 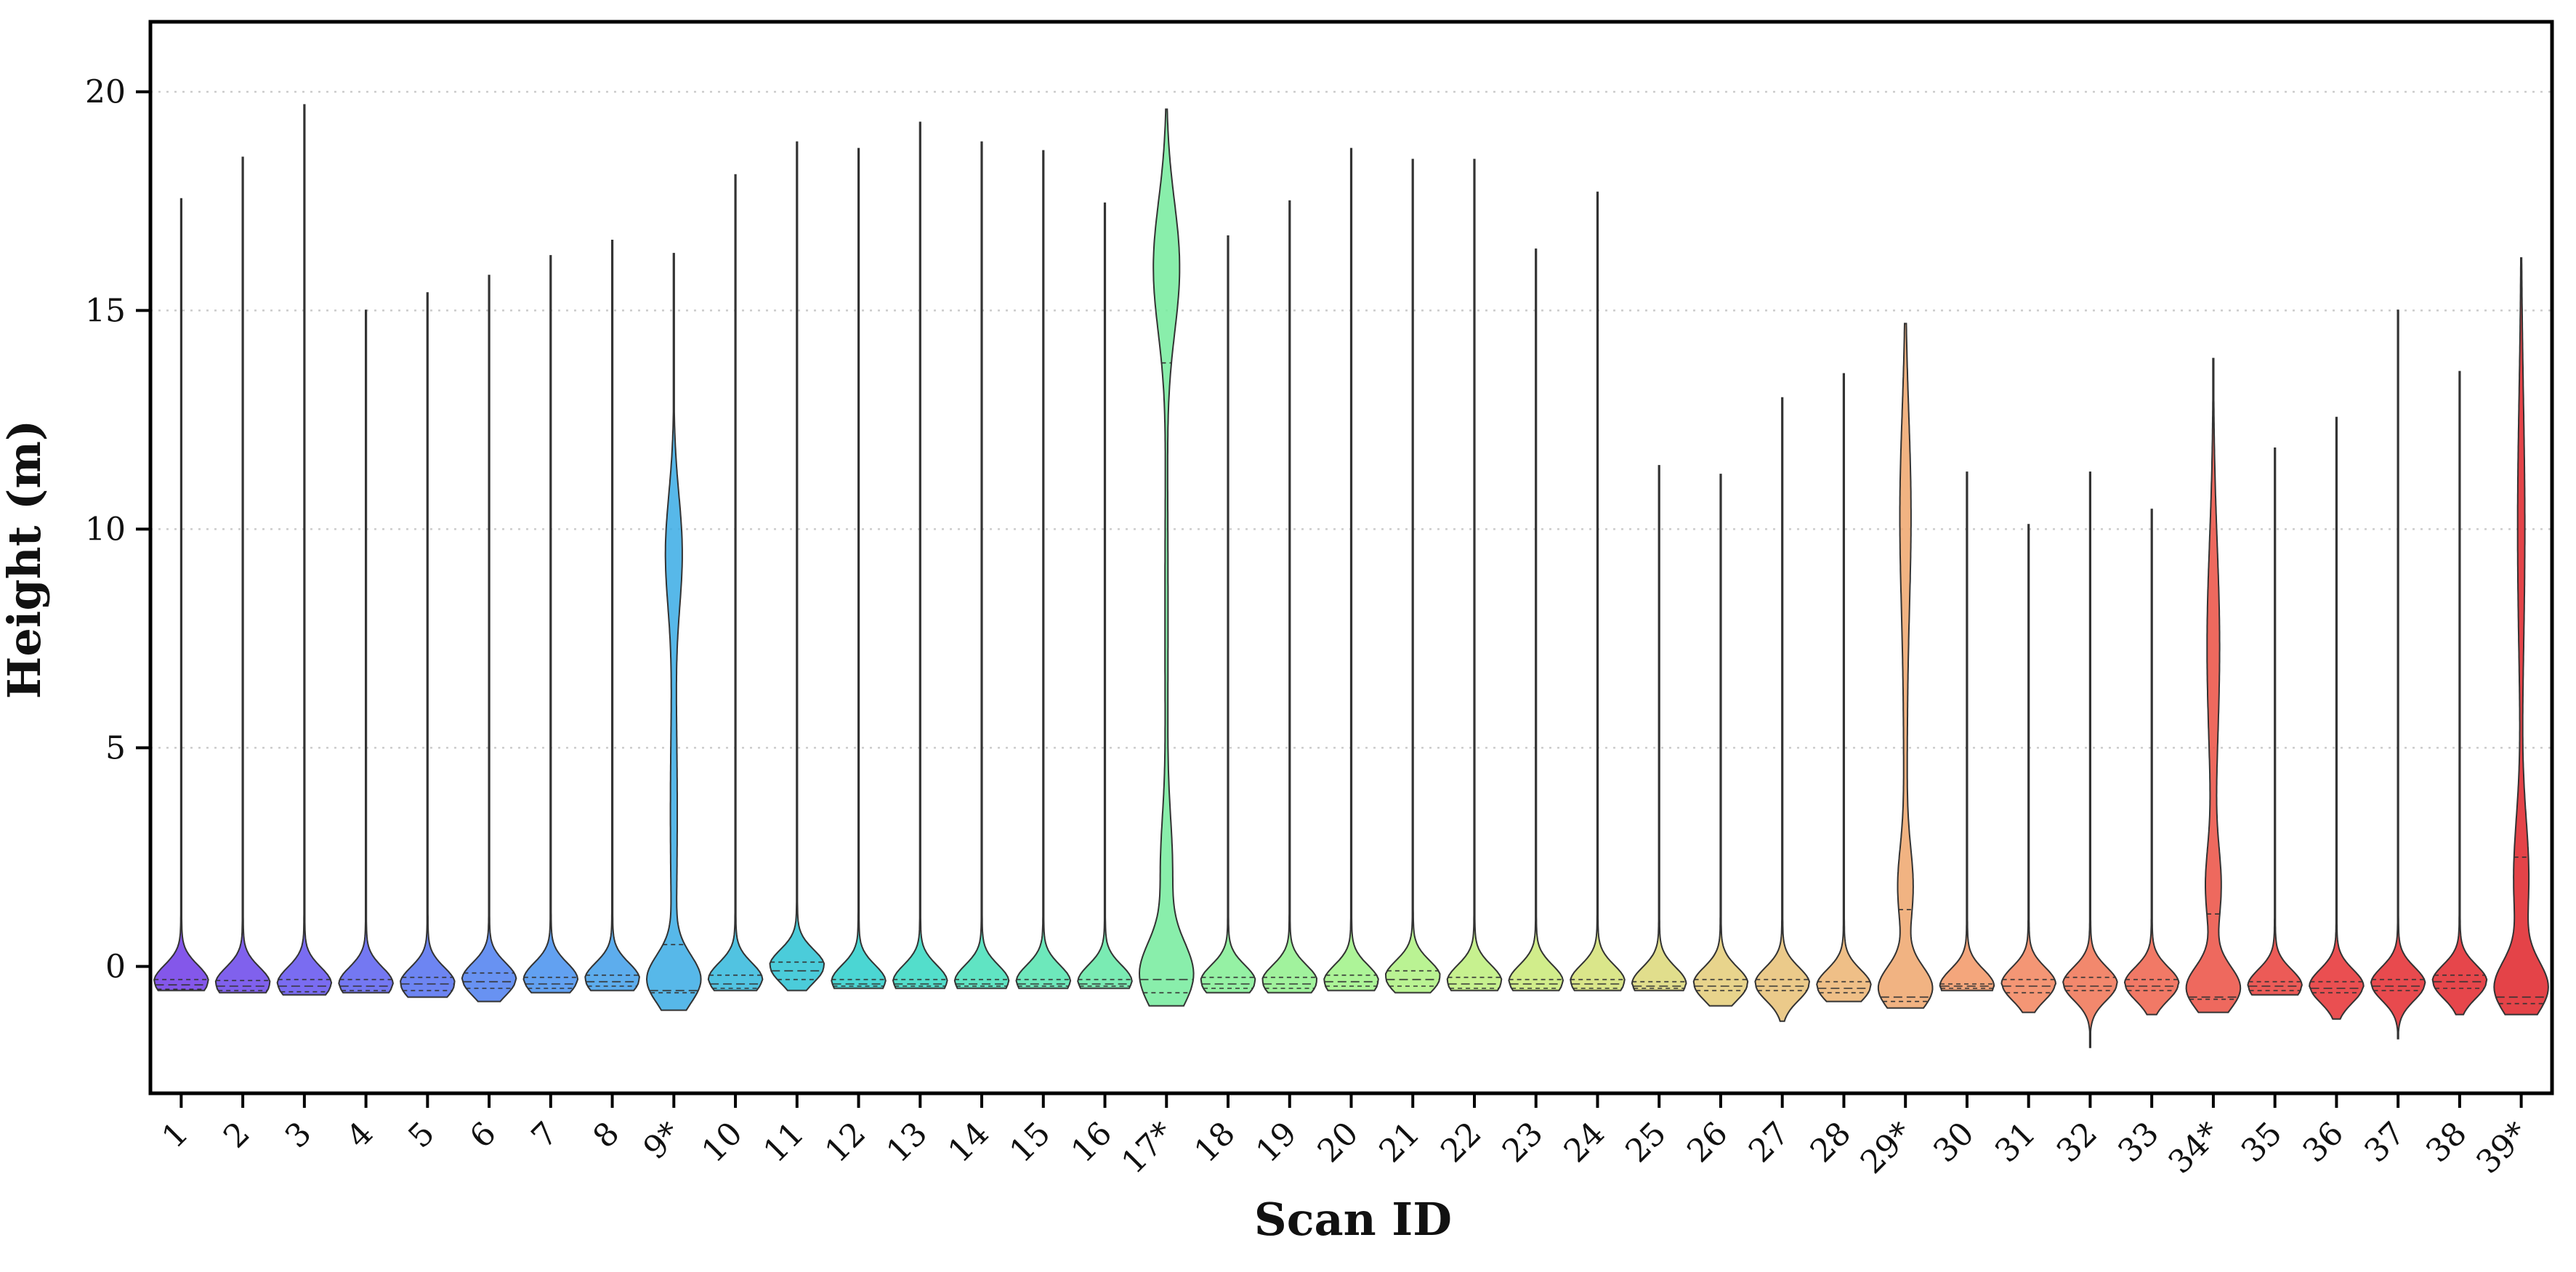 I want to click on violin-39*, so click(x=2521, y=636).